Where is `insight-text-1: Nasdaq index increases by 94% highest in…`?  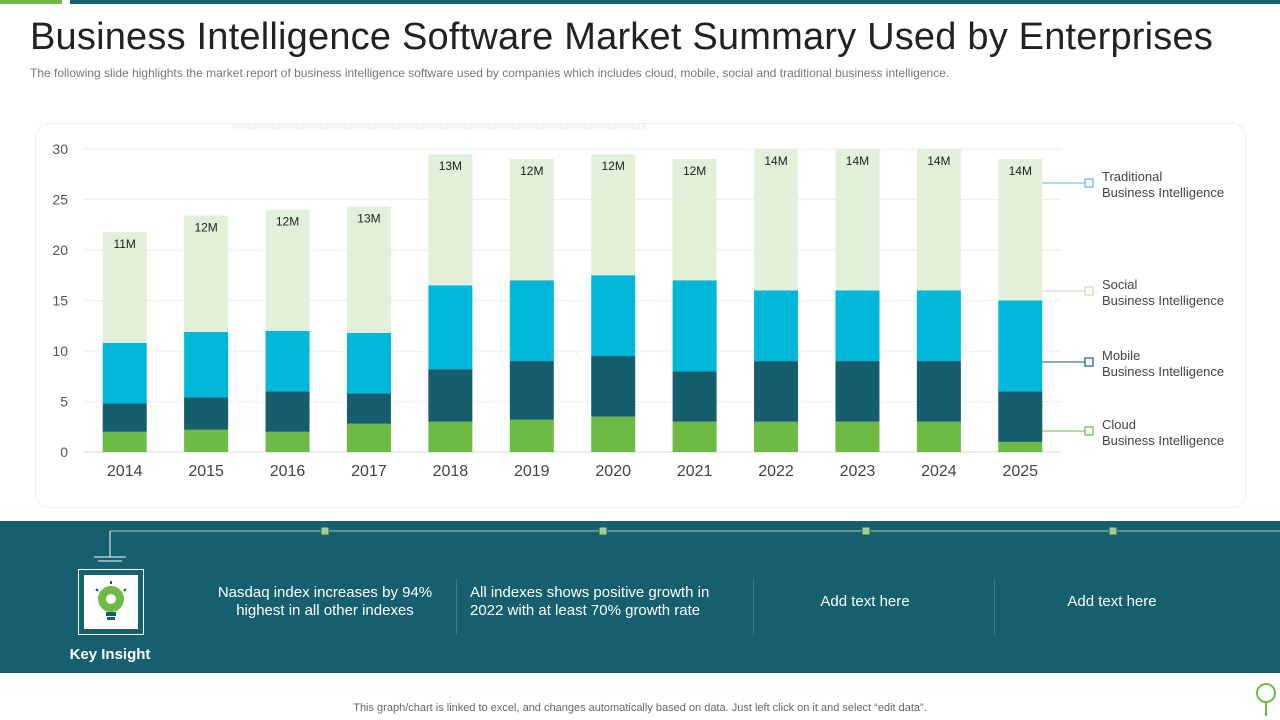 insight-text-1: Nasdaq index increases by 94% highest in… is located at coordinates (325, 601).